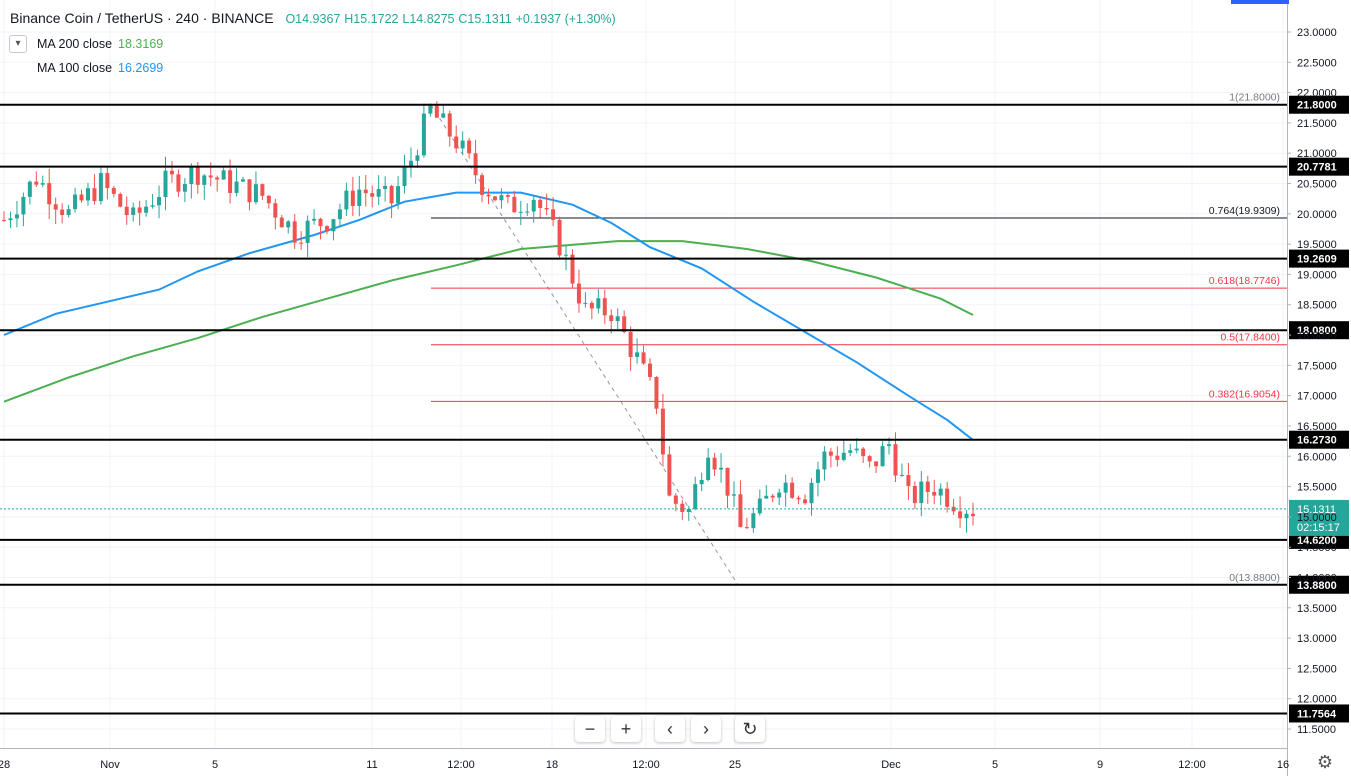 Image resolution: width=1351 pixels, height=776 pixels. What do you see at coordinates (141, 44) in the screenshot?
I see `ma200-value: 18.3169` at bounding box center [141, 44].